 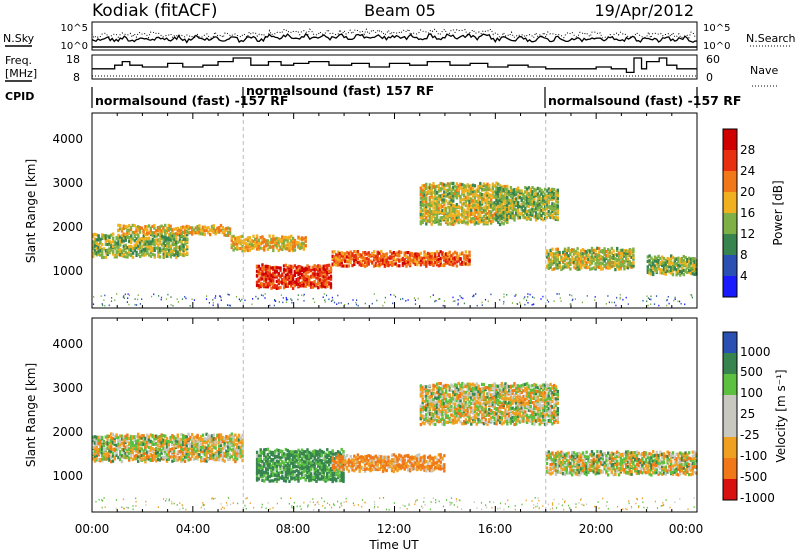 I want to click on power-cb-tick-24: 24, so click(x=747, y=171).